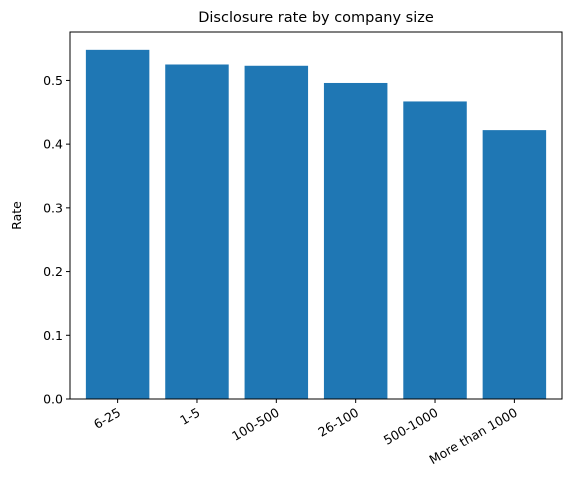 The height and width of the screenshot is (486, 567). I want to click on x-tick-label: 100-500, so click(255, 424).